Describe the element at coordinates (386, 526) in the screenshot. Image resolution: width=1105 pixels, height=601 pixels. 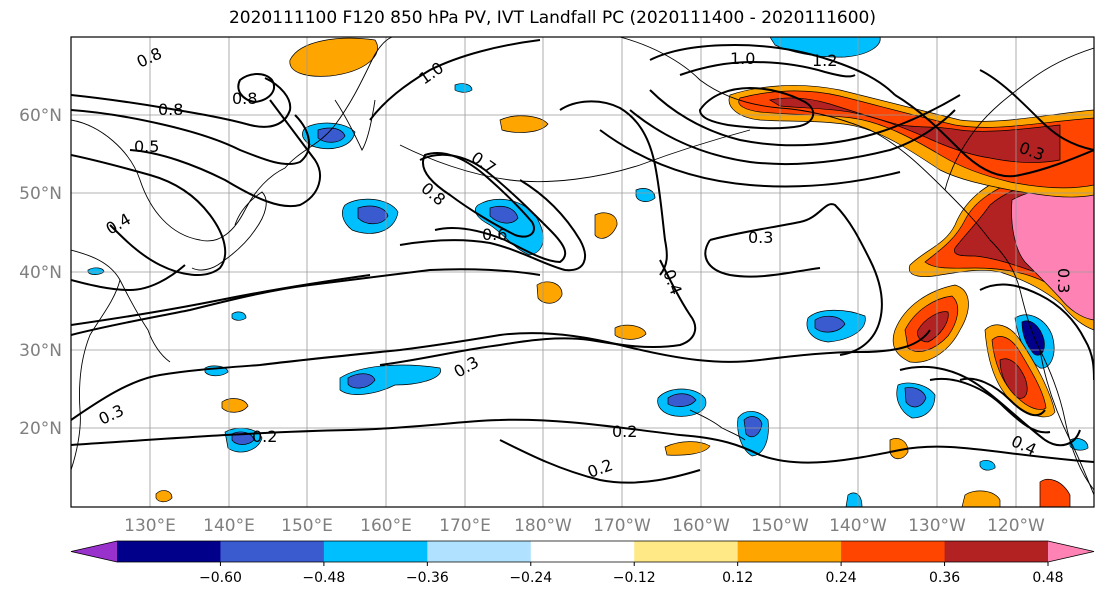
I see `lon-label: 160°E` at that location.